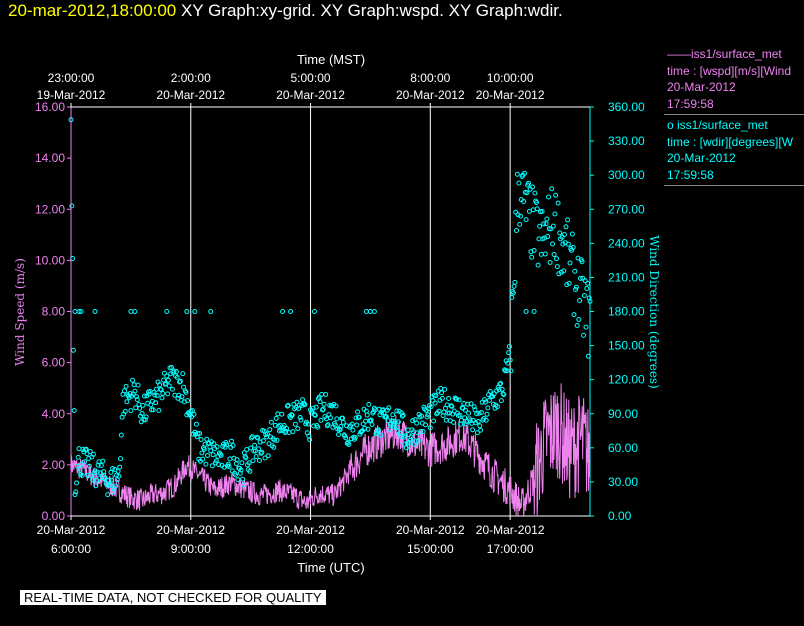  I want to click on top-tick-time: 2:00:00, so click(191, 78).